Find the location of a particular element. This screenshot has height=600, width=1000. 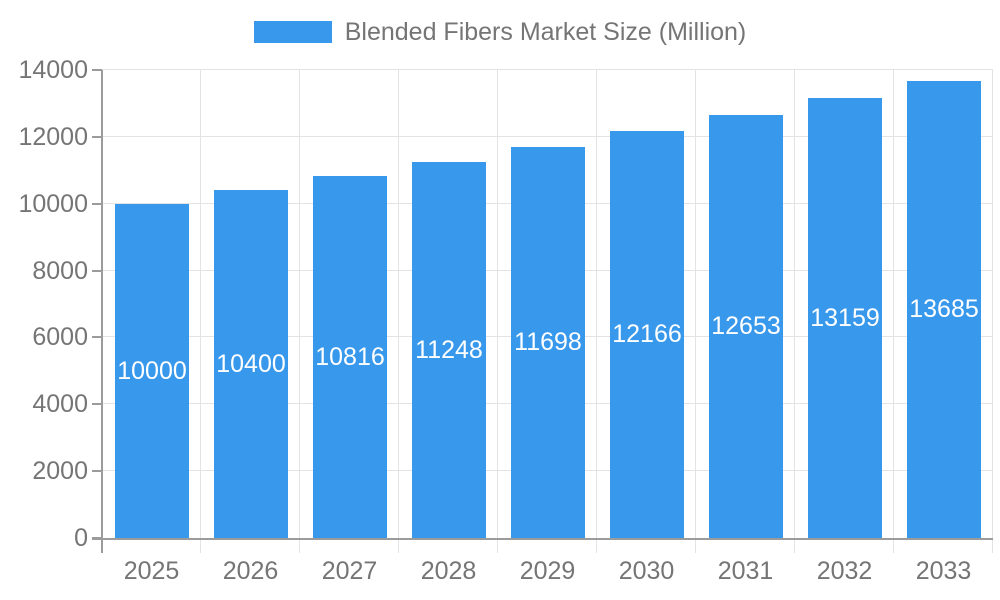

y-axis-tick-label: 0 is located at coordinates (81, 538).